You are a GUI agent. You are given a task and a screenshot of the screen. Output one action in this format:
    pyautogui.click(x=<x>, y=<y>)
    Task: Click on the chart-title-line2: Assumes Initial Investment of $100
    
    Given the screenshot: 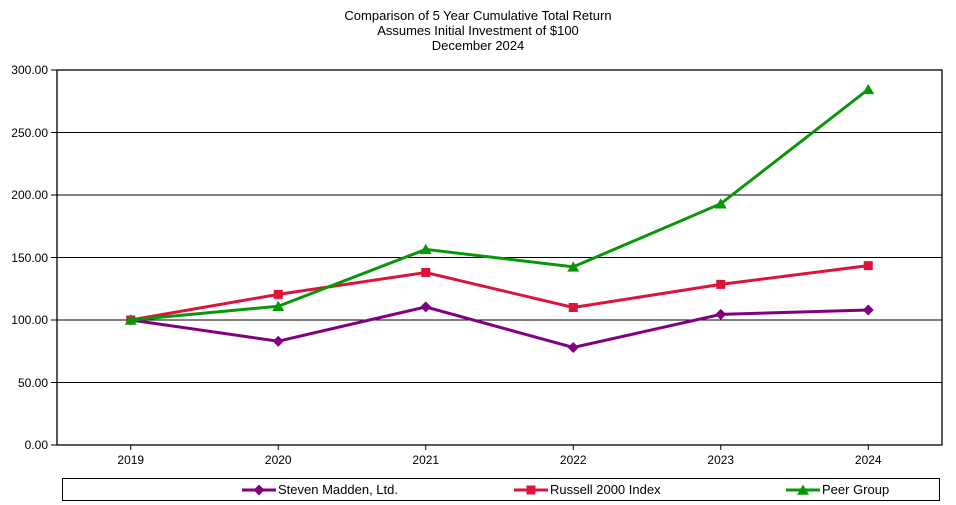 What is the action you would take?
    pyautogui.click(x=478, y=30)
    